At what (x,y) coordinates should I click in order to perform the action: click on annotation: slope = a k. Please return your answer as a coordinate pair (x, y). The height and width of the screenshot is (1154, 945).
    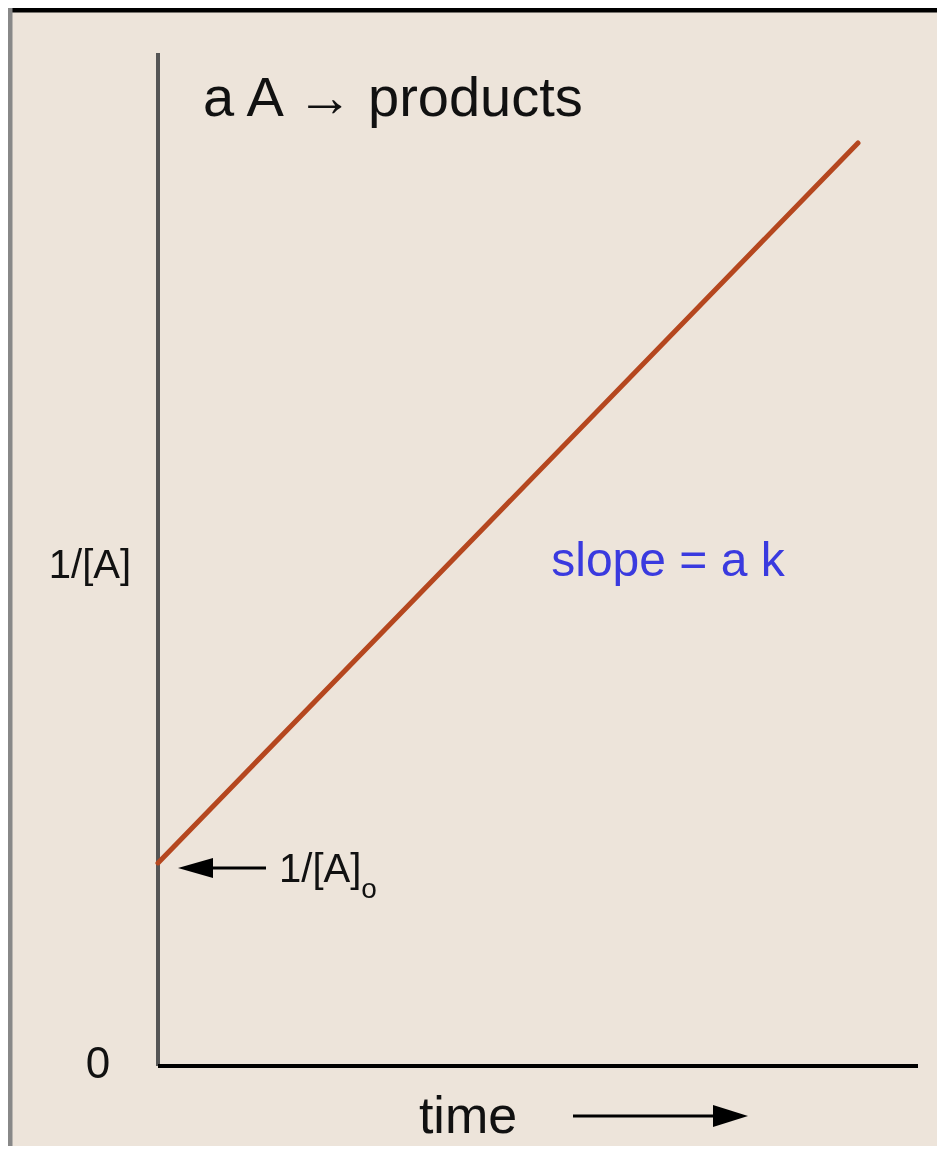
    Looking at the image, I should click on (668, 559).